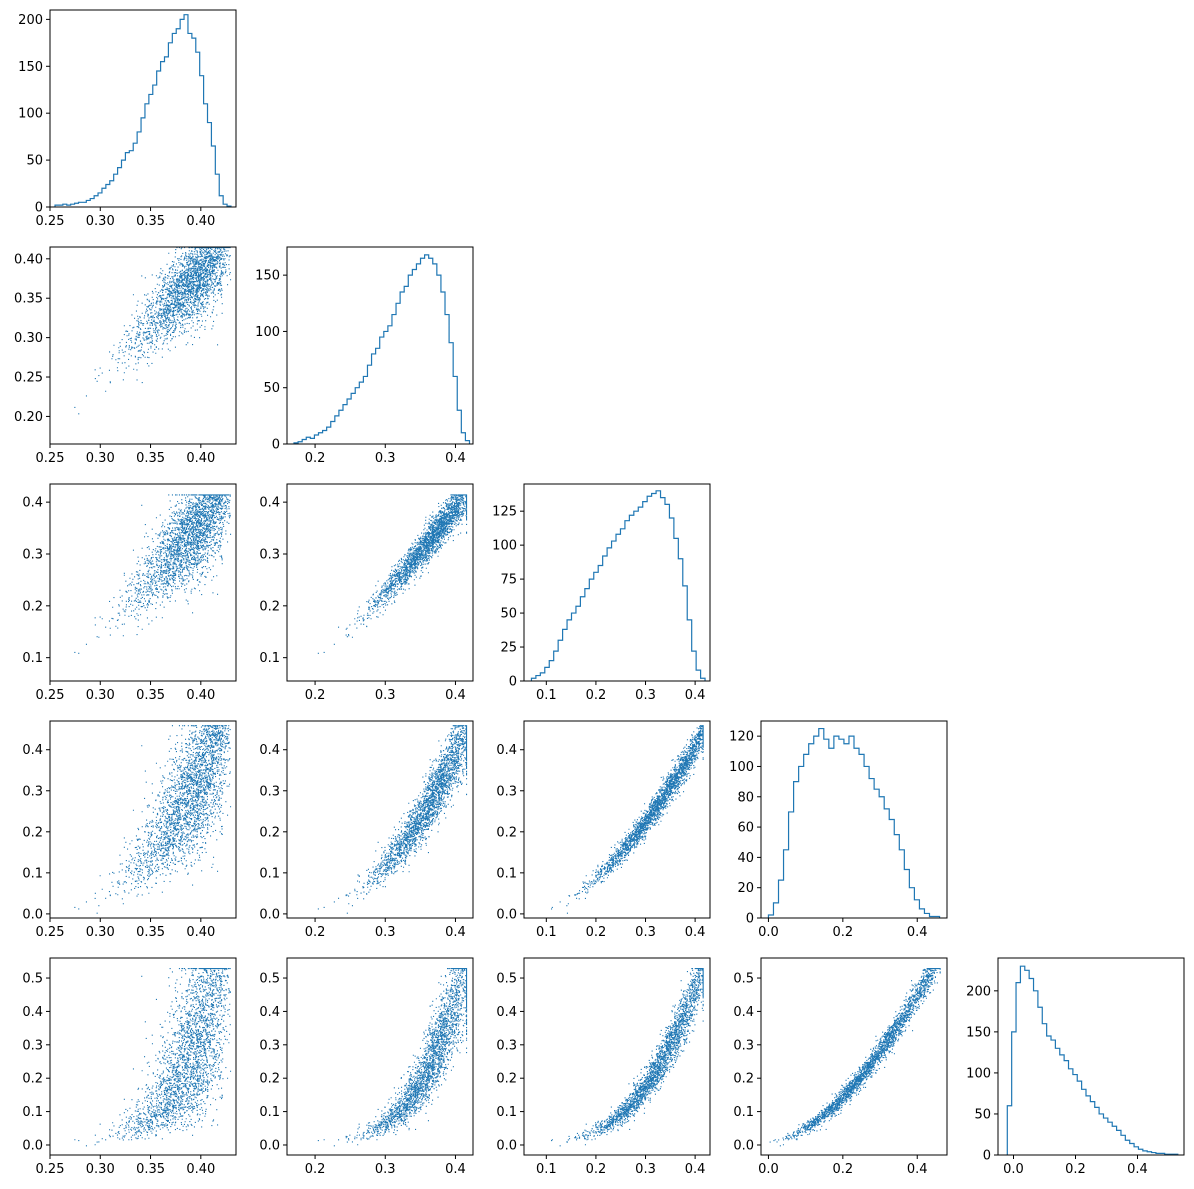 The image size is (1194, 1189). I want to click on panel-3-1: 0.2 0.3 0.4 0.0 0.1 0.2 0.3 0.4, so click(366, 830).